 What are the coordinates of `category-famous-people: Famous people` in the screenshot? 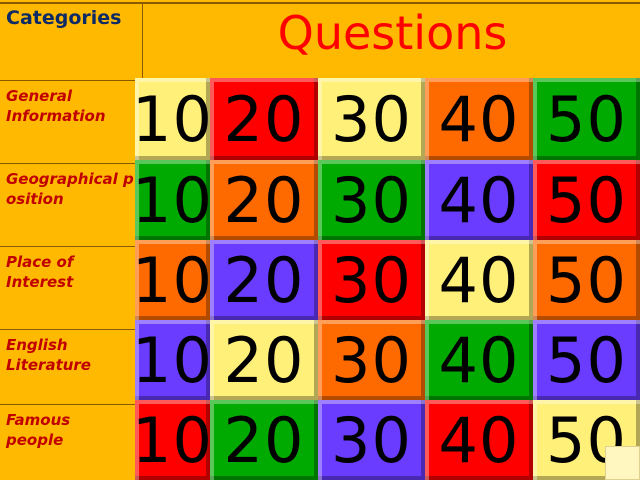 It's located at (38, 430).